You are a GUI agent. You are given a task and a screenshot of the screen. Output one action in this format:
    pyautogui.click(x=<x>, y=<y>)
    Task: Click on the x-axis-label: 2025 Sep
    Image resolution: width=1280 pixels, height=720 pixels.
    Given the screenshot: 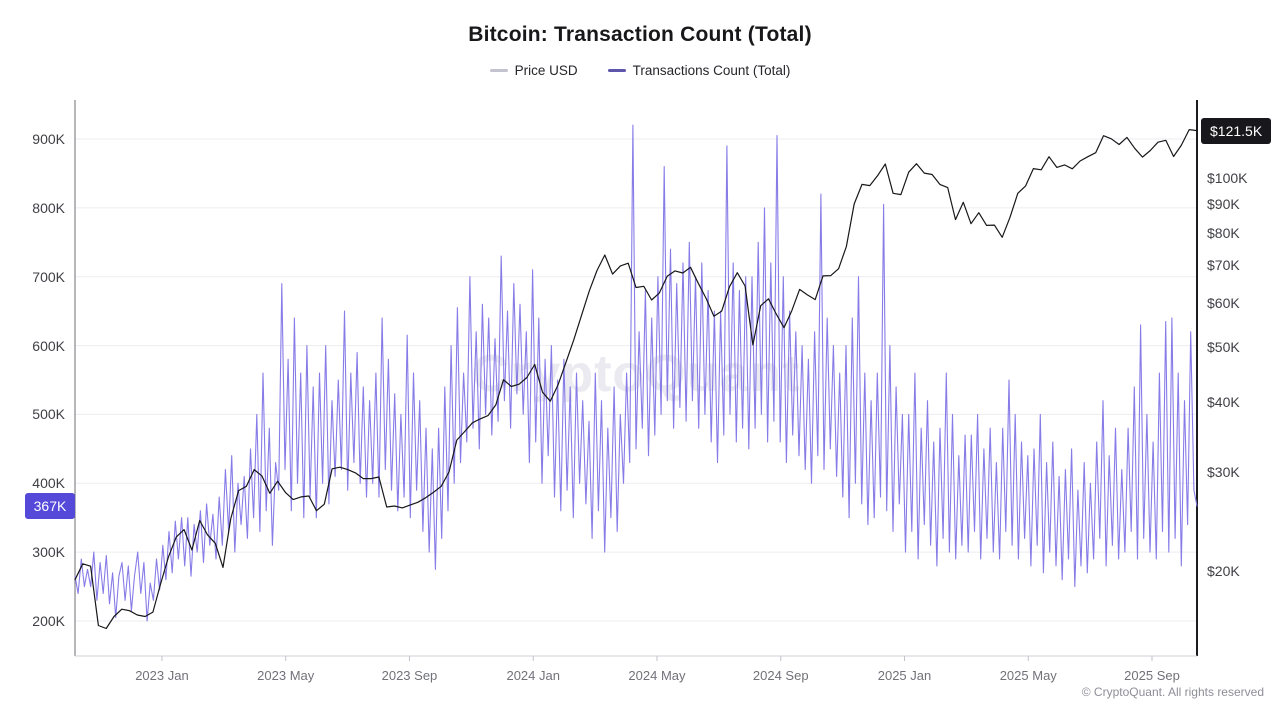 What is the action you would take?
    pyautogui.click(x=1152, y=675)
    